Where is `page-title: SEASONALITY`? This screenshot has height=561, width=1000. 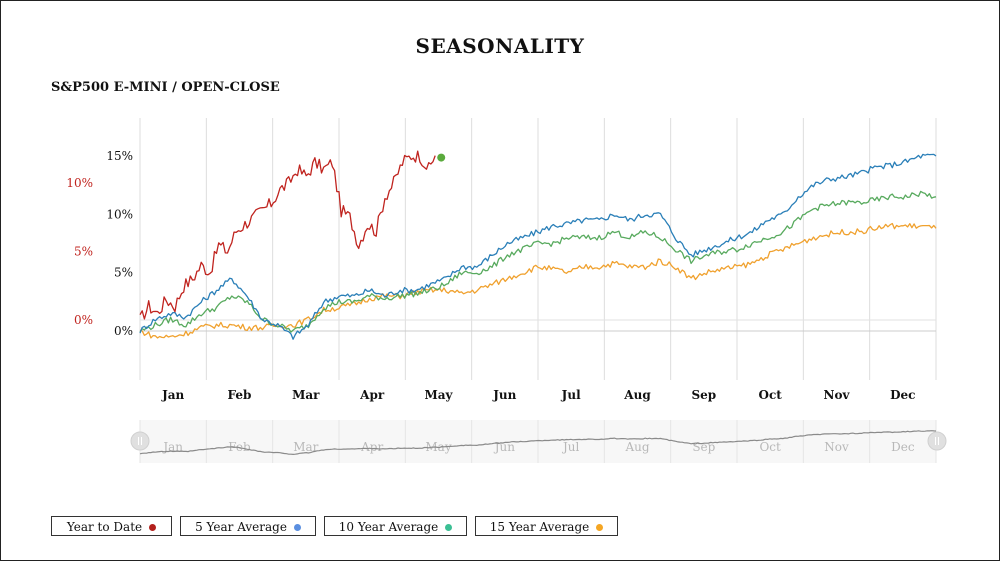 page-title: SEASONALITY is located at coordinates (500, 46).